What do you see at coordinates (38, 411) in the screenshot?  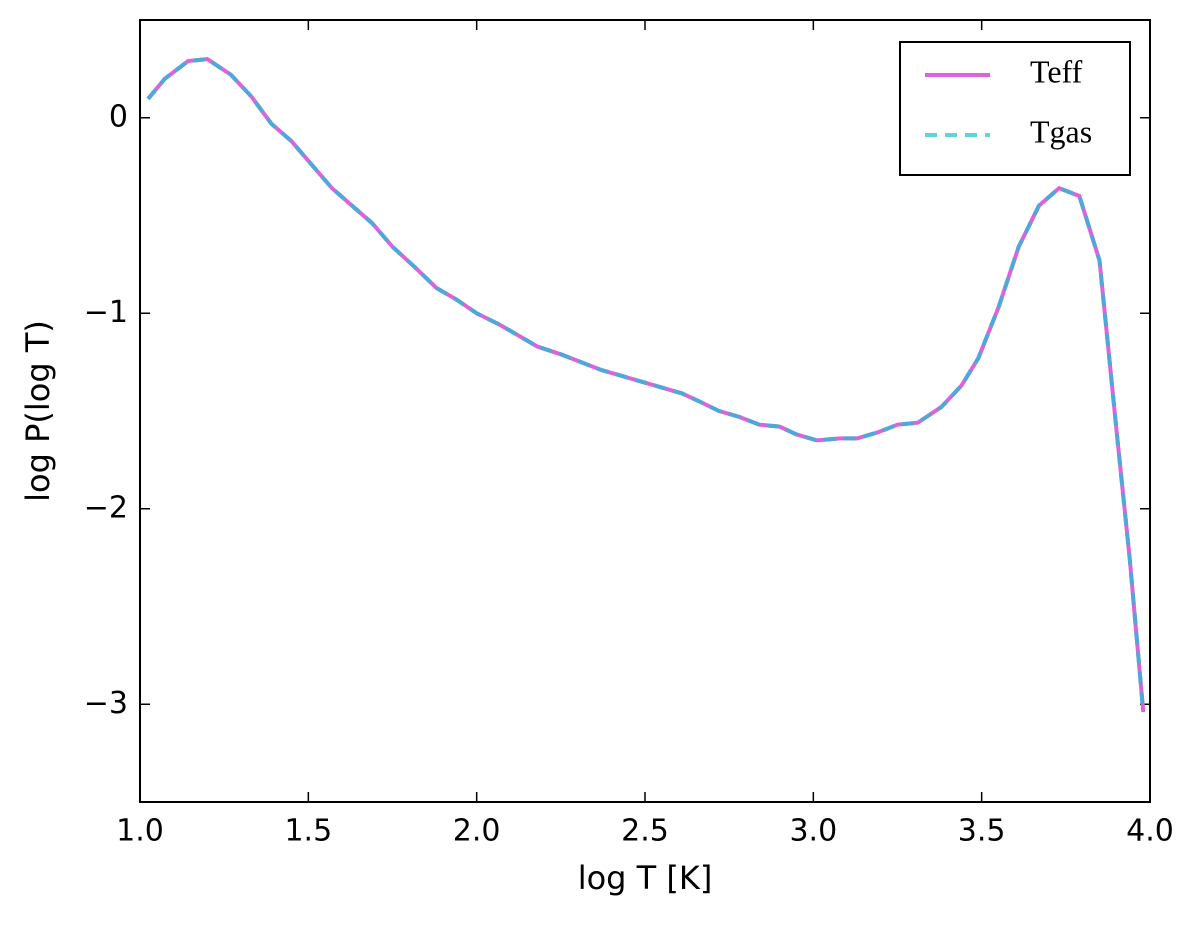 I see `y-axis-label: log P(log T)` at bounding box center [38, 411].